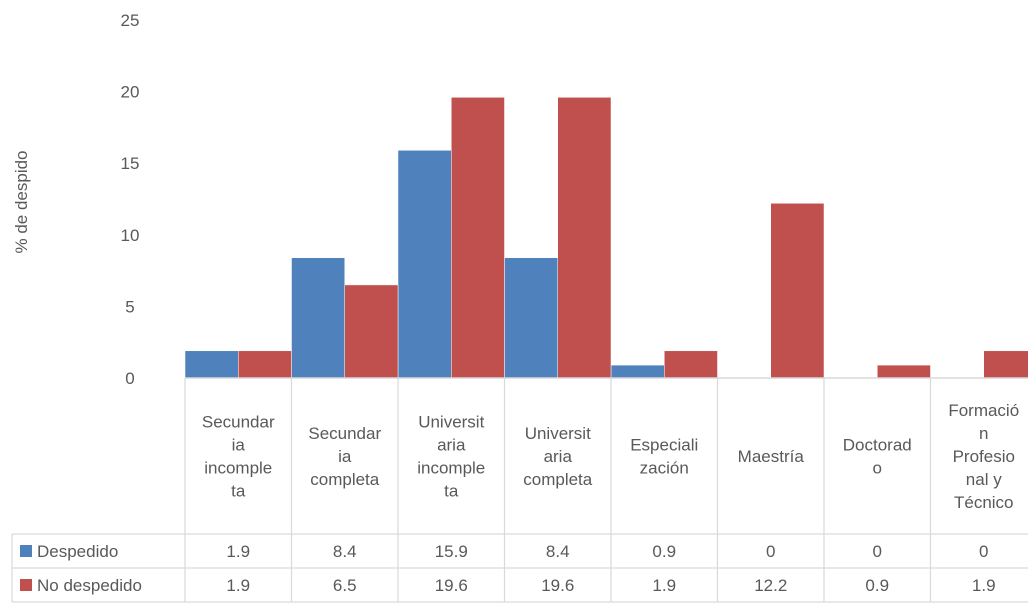  I want to click on category-label: zación, so click(664, 468).